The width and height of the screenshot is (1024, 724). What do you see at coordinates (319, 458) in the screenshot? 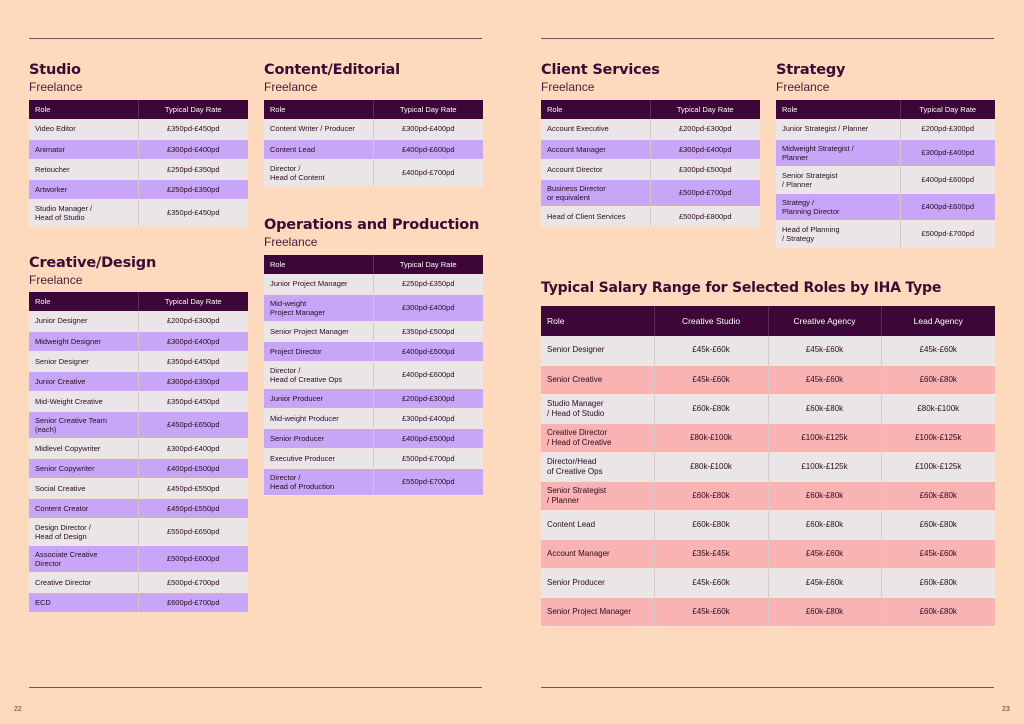
I see `role-cell: Executive Producer` at bounding box center [319, 458].